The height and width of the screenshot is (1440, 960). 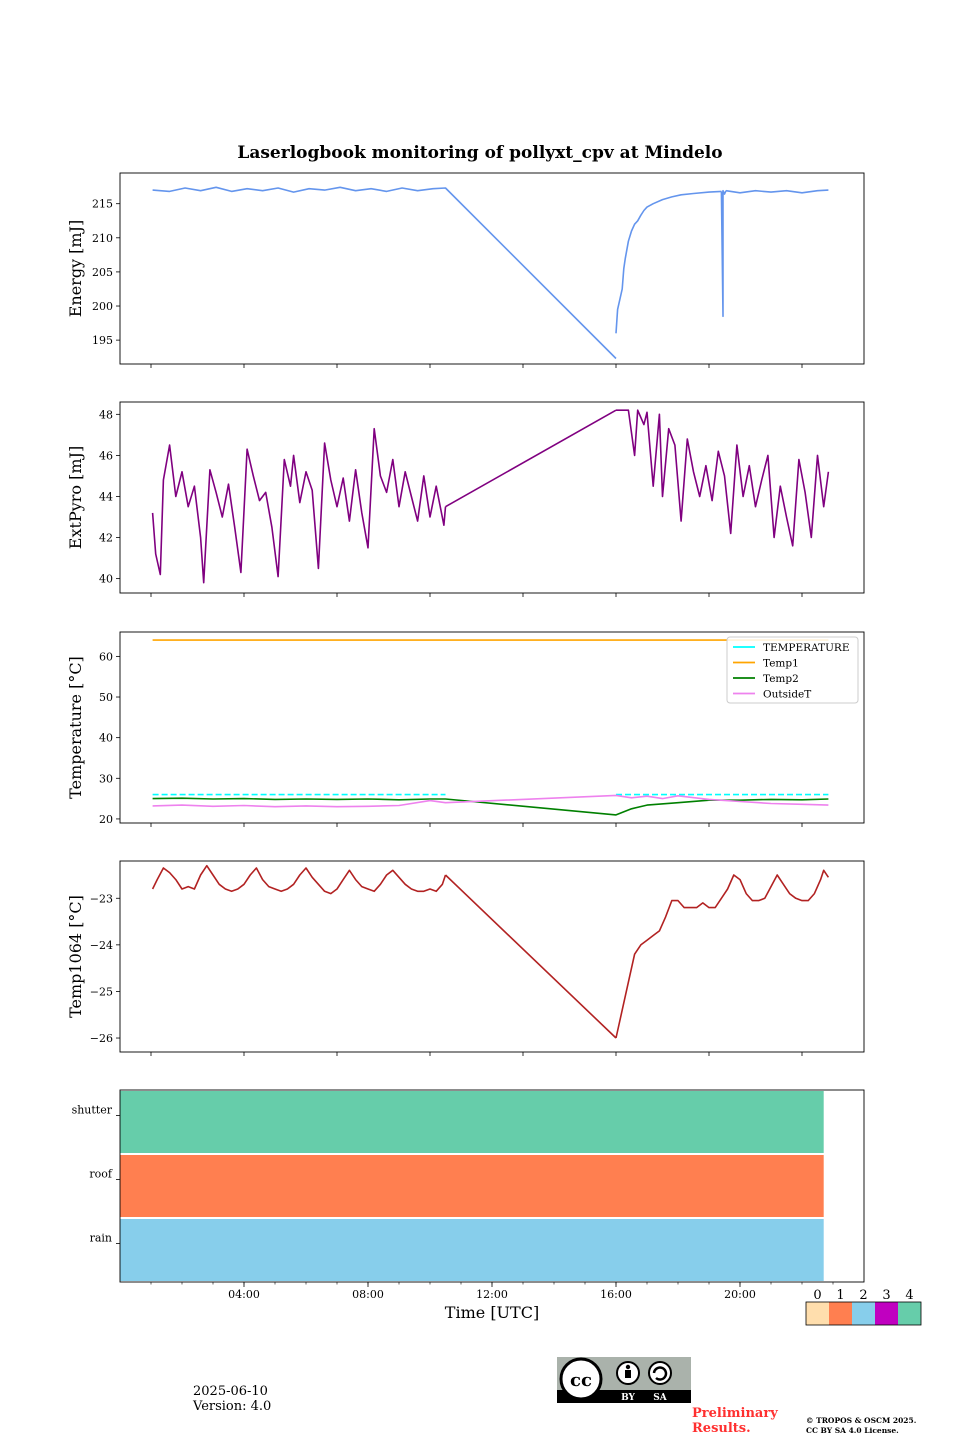 I want to click on legend-label: OutsideT, so click(x=787, y=695).